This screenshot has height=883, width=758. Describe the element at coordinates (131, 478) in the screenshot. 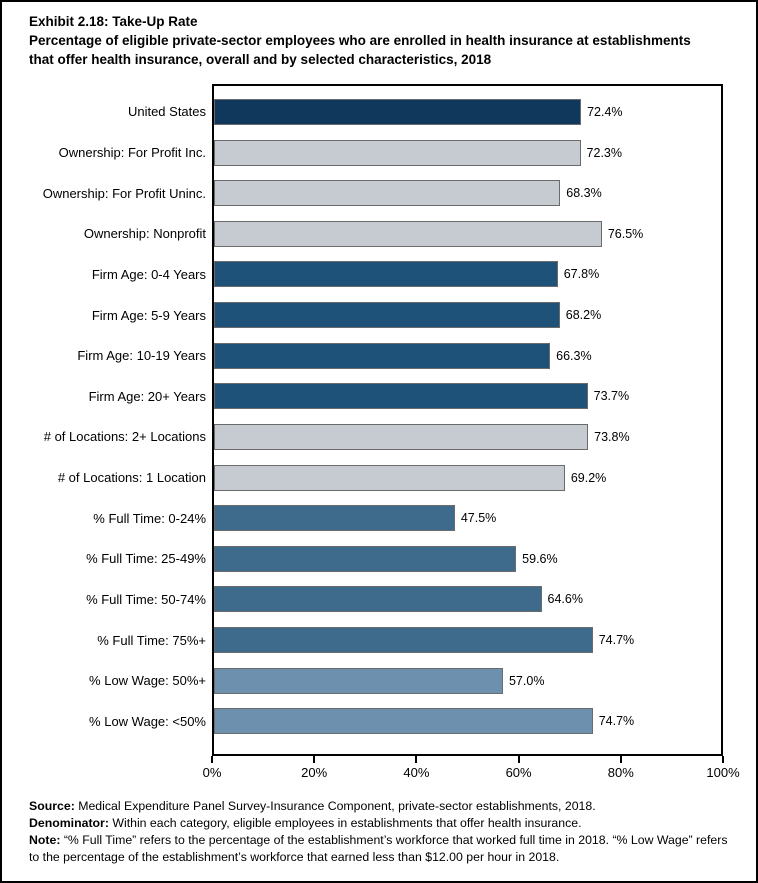

I see `bar-category-label: # of Locations: 1 Location` at that location.